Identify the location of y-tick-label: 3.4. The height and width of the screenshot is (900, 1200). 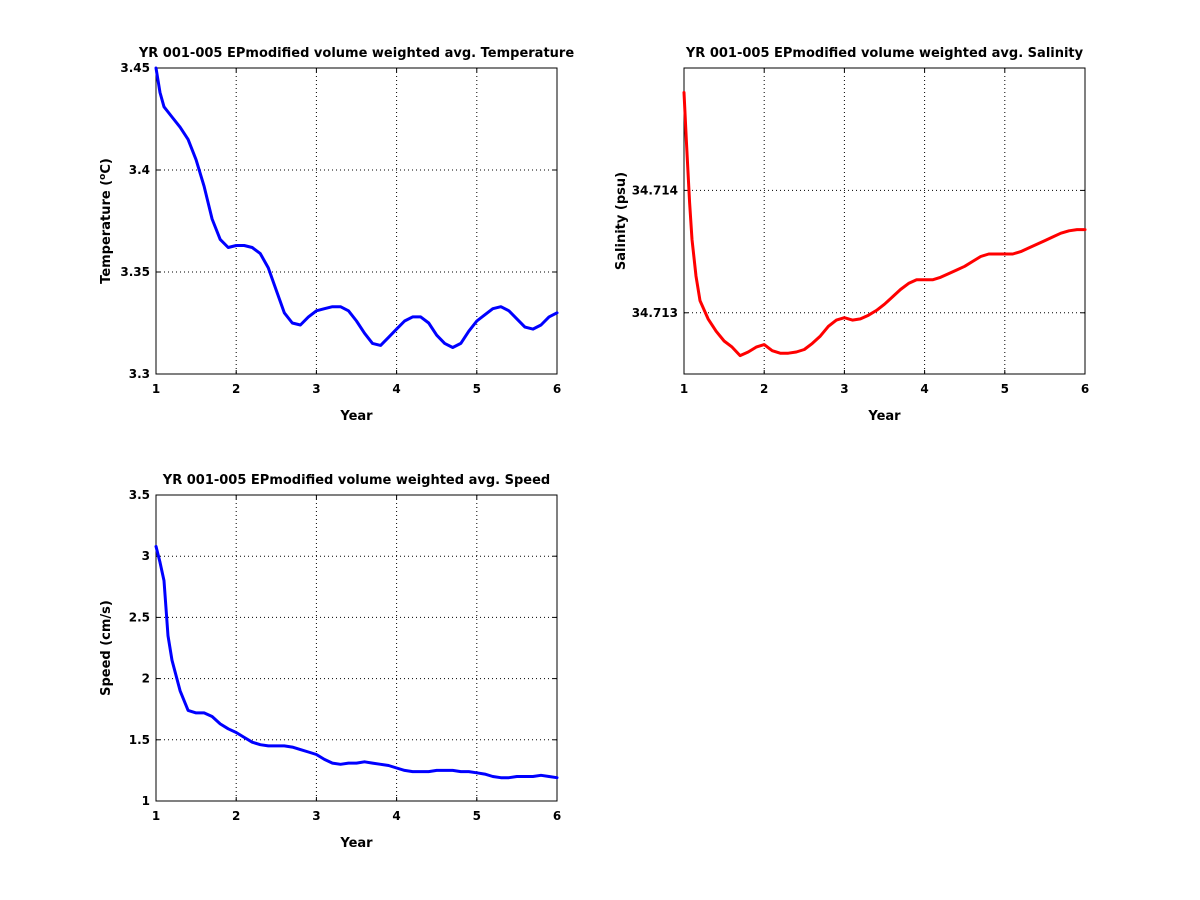
(139, 170).